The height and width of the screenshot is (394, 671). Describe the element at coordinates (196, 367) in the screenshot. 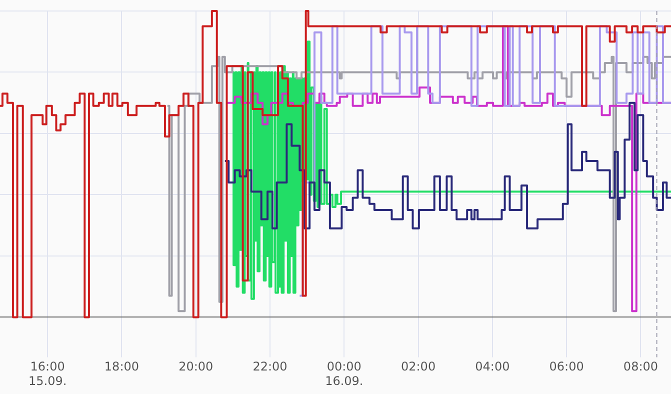

I see `x-tick-label: 20:00` at that location.